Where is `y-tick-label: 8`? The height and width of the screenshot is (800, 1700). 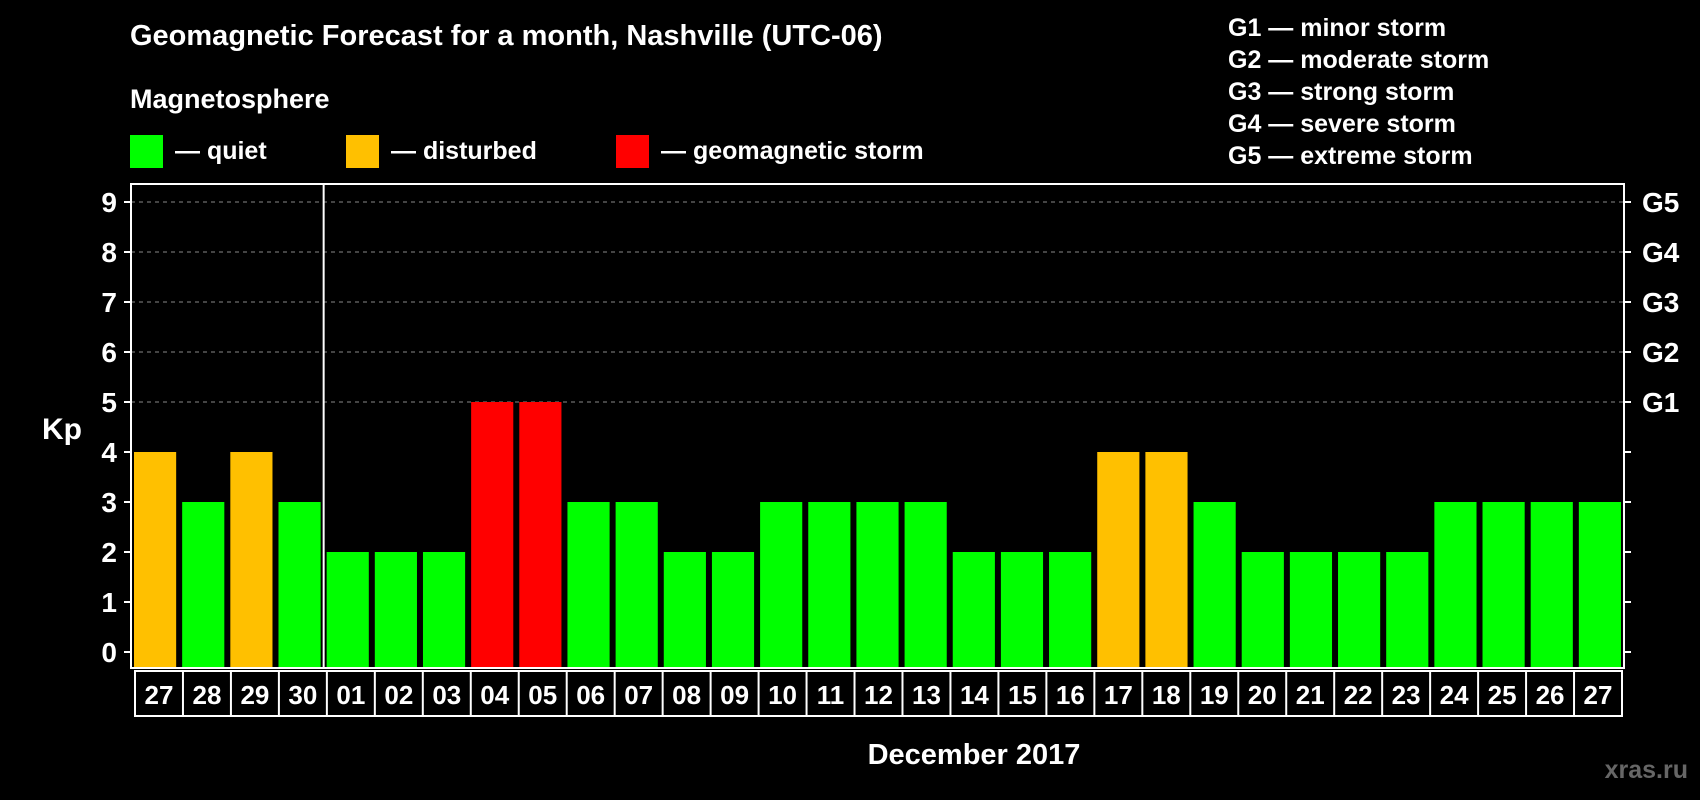
y-tick-label: 8 is located at coordinates (109, 252).